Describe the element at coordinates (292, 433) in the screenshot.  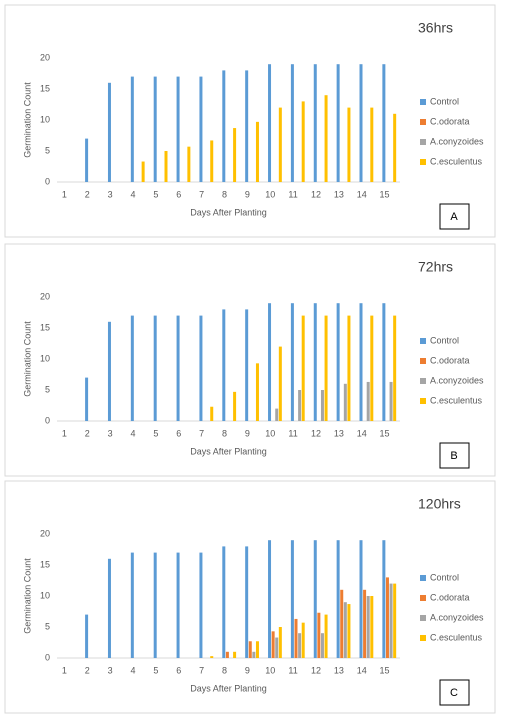
I see `x-tick-label: 11` at that location.